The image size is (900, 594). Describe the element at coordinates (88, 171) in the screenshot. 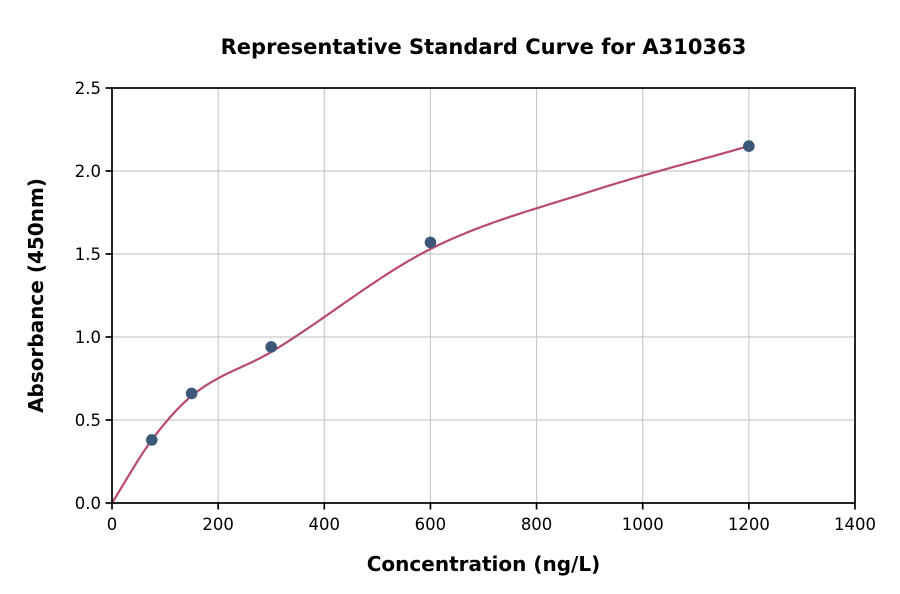

I see `y-tick-label: 2.0` at that location.